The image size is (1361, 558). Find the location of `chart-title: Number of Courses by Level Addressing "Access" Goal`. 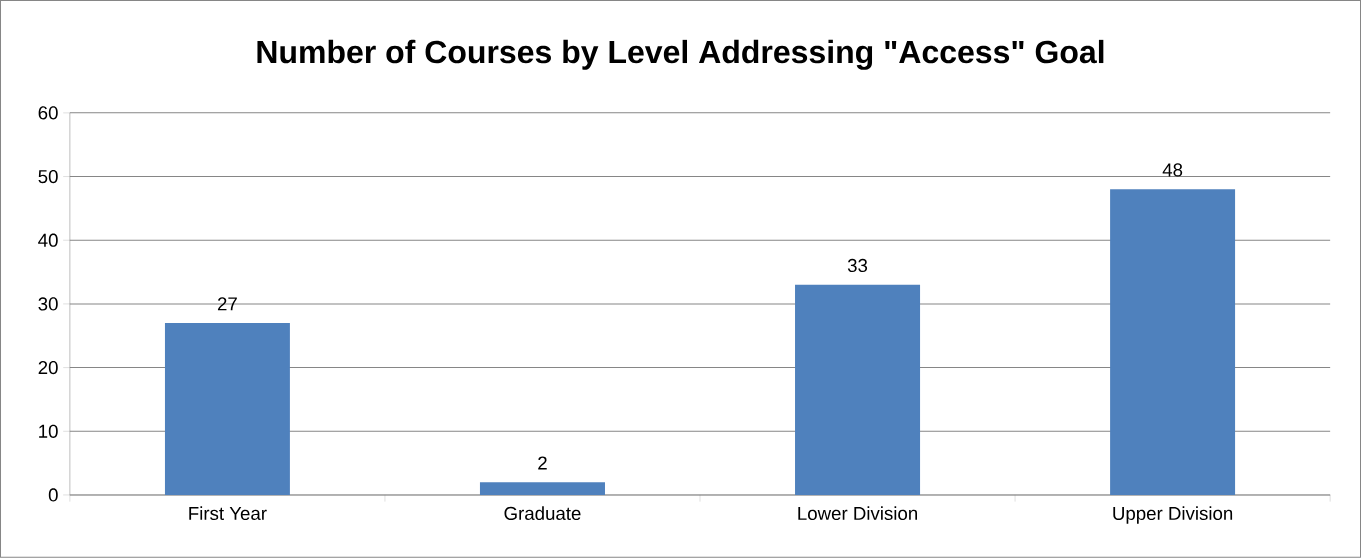

chart-title: Number of Courses by Level Addressing "Access" Goal is located at coordinates (680, 54).